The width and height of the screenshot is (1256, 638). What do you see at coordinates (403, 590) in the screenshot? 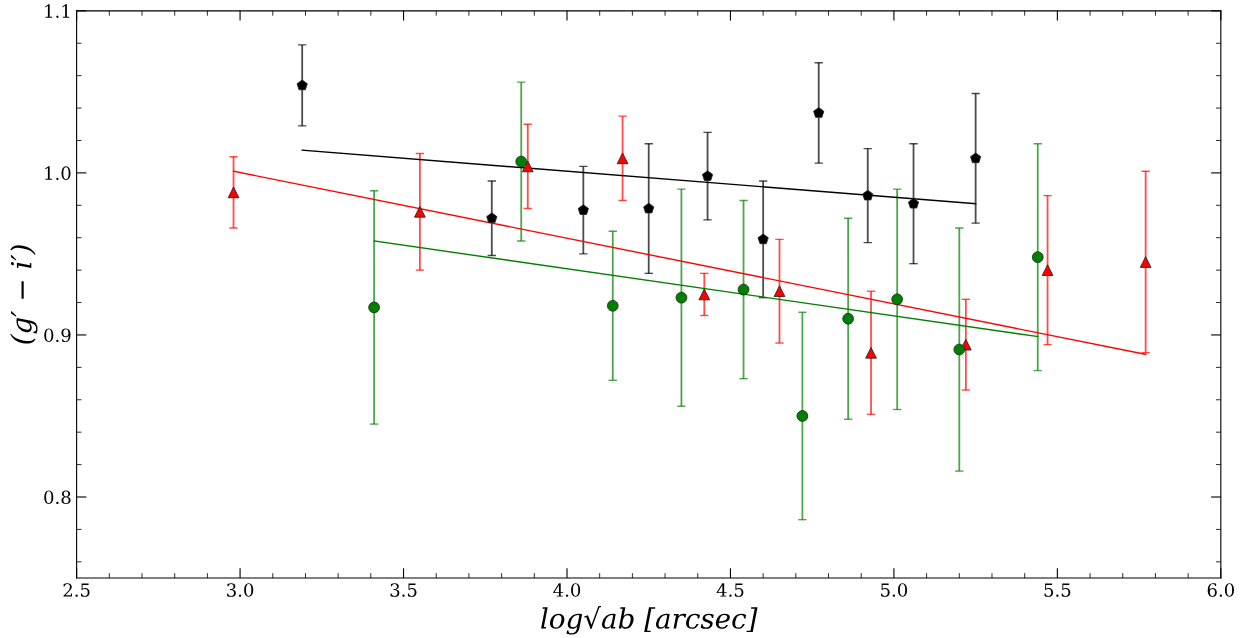
I see `x-tick-label: 3.5` at bounding box center [403, 590].